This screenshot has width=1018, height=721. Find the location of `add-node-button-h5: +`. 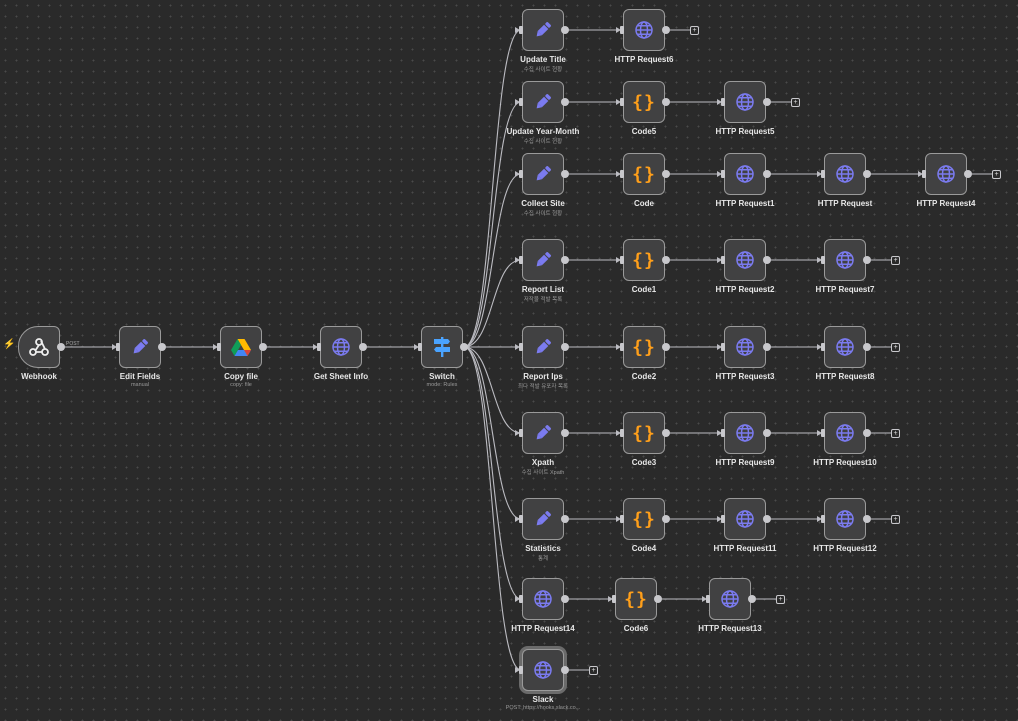

add-node-button-h5: + is located at coordinates (795, 102).